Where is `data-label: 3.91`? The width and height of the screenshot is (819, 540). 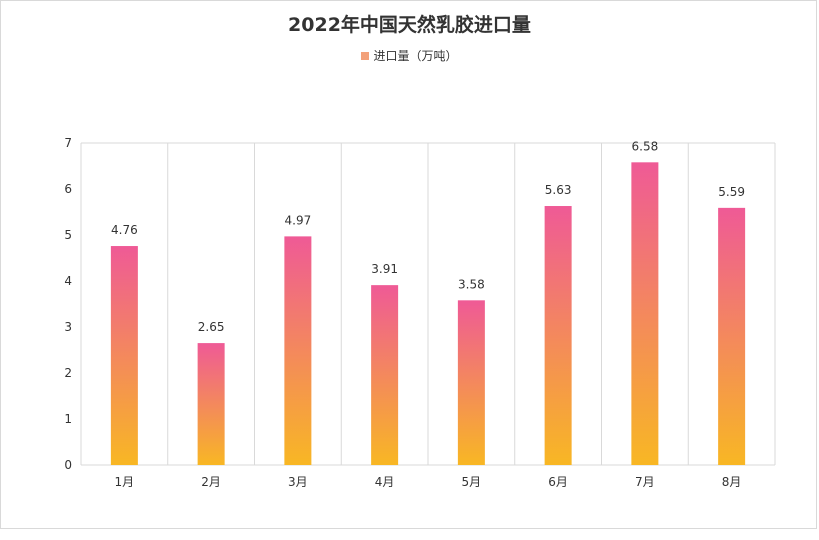
data-label: 3.91 is located at coordinates (384, 269).